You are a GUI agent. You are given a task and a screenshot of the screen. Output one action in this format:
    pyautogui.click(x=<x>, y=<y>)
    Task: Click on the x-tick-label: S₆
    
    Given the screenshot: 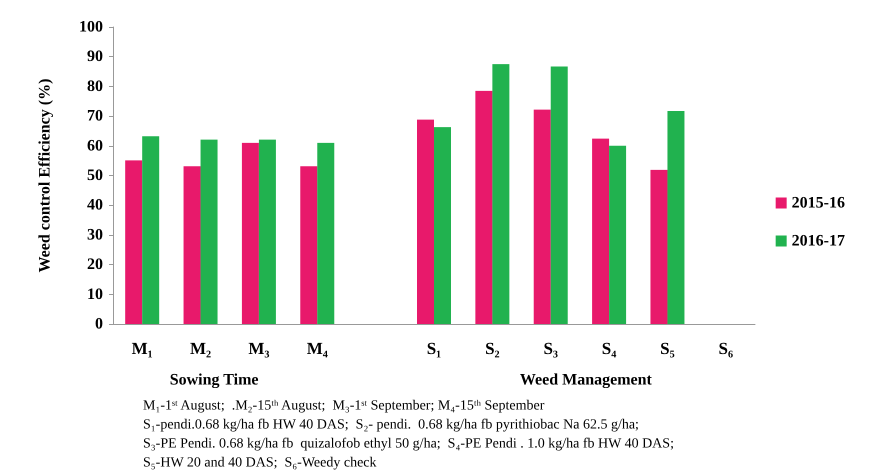 What is the action you would take?
    pyautogui.click(x=726, y=348)
    